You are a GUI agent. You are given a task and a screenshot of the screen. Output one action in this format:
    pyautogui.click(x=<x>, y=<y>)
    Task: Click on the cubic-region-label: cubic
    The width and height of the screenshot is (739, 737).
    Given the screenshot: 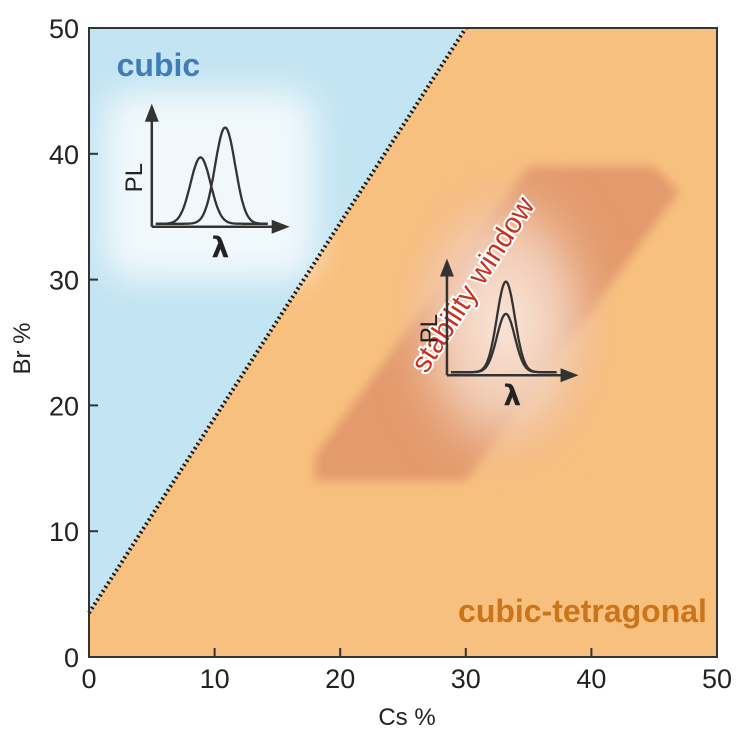 What is the action you would take?
    pyautogui.click(x=159, y=65)
    